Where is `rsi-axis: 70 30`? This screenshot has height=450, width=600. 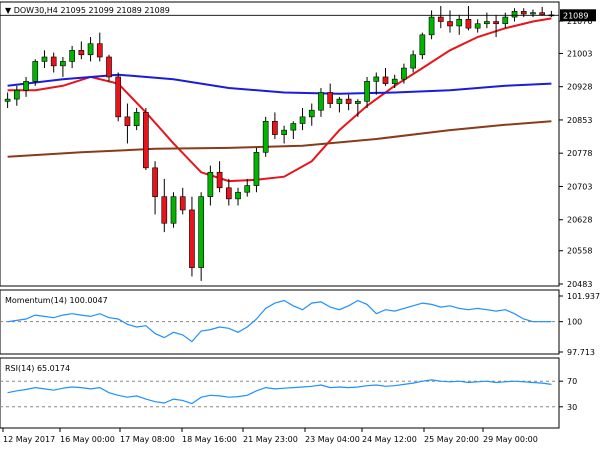
rsi-axis: 70 30 is located at coordinates (568, 394).